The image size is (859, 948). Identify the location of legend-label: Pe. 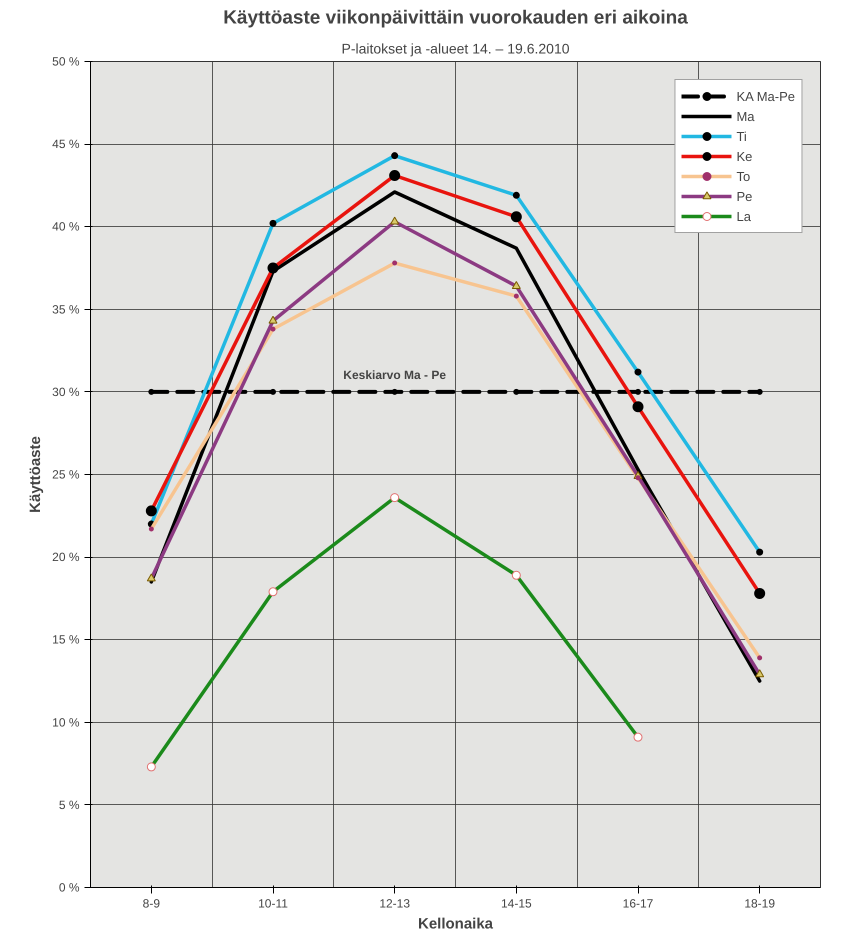
(745, 196).